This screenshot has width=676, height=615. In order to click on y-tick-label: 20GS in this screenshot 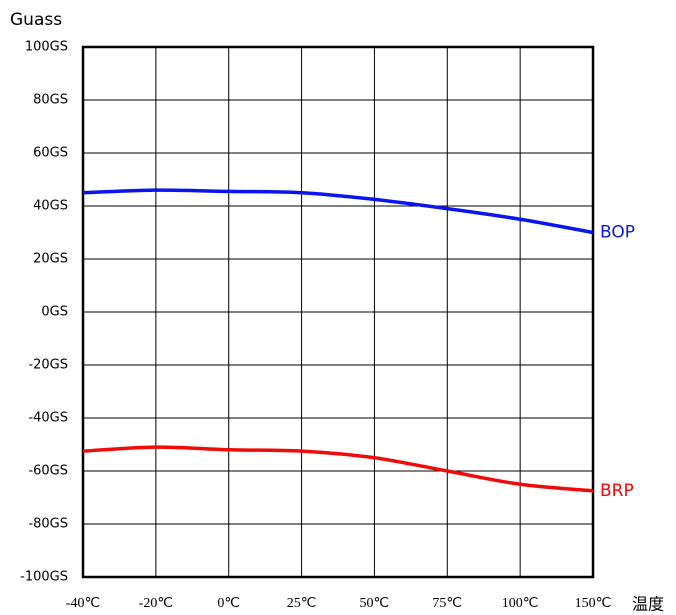, I will do `click(50, 259)`.